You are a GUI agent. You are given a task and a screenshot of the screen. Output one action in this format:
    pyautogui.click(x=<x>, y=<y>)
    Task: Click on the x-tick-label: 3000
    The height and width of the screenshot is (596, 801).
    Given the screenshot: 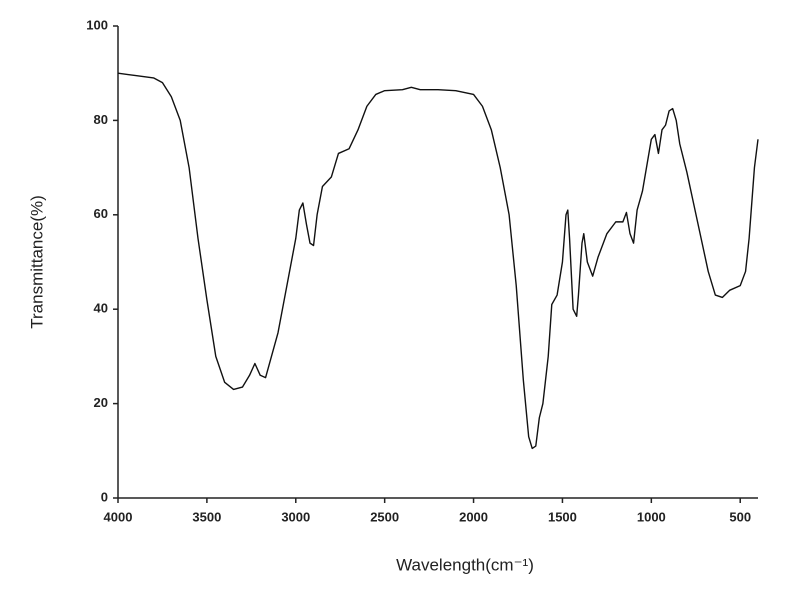 What is the action you would take?
    pyautogui.click(x=295, y=516)
    